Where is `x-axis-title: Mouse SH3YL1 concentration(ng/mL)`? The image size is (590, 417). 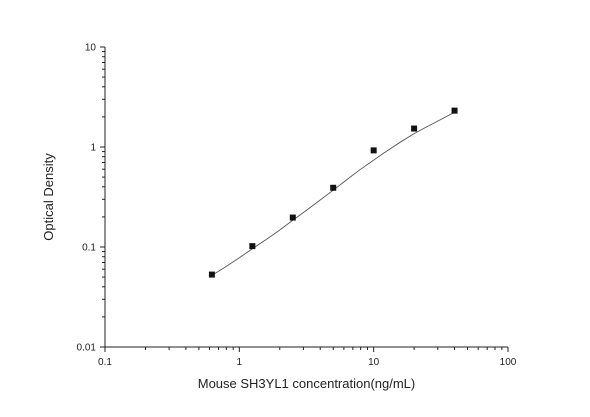 x-axis-title: Mouse SH3YL1 concentration(ng/mL) is located at coordinates (307, 383).